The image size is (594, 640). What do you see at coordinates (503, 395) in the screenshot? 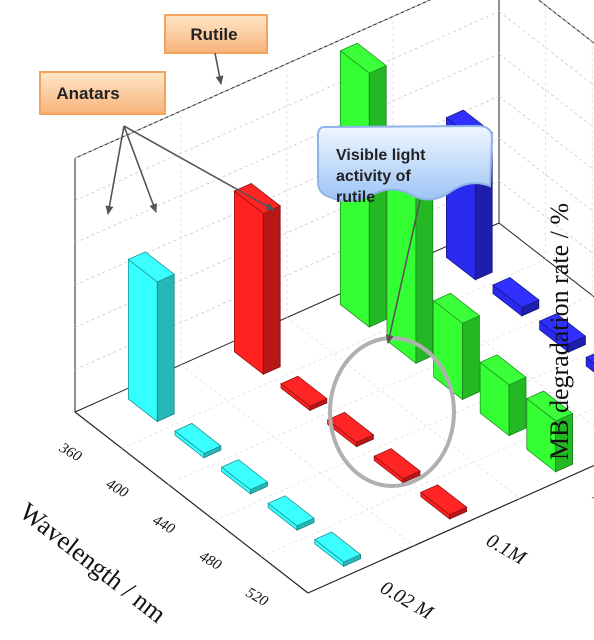
I see `bar-1.2M-480` at bounding box center [503, 395].